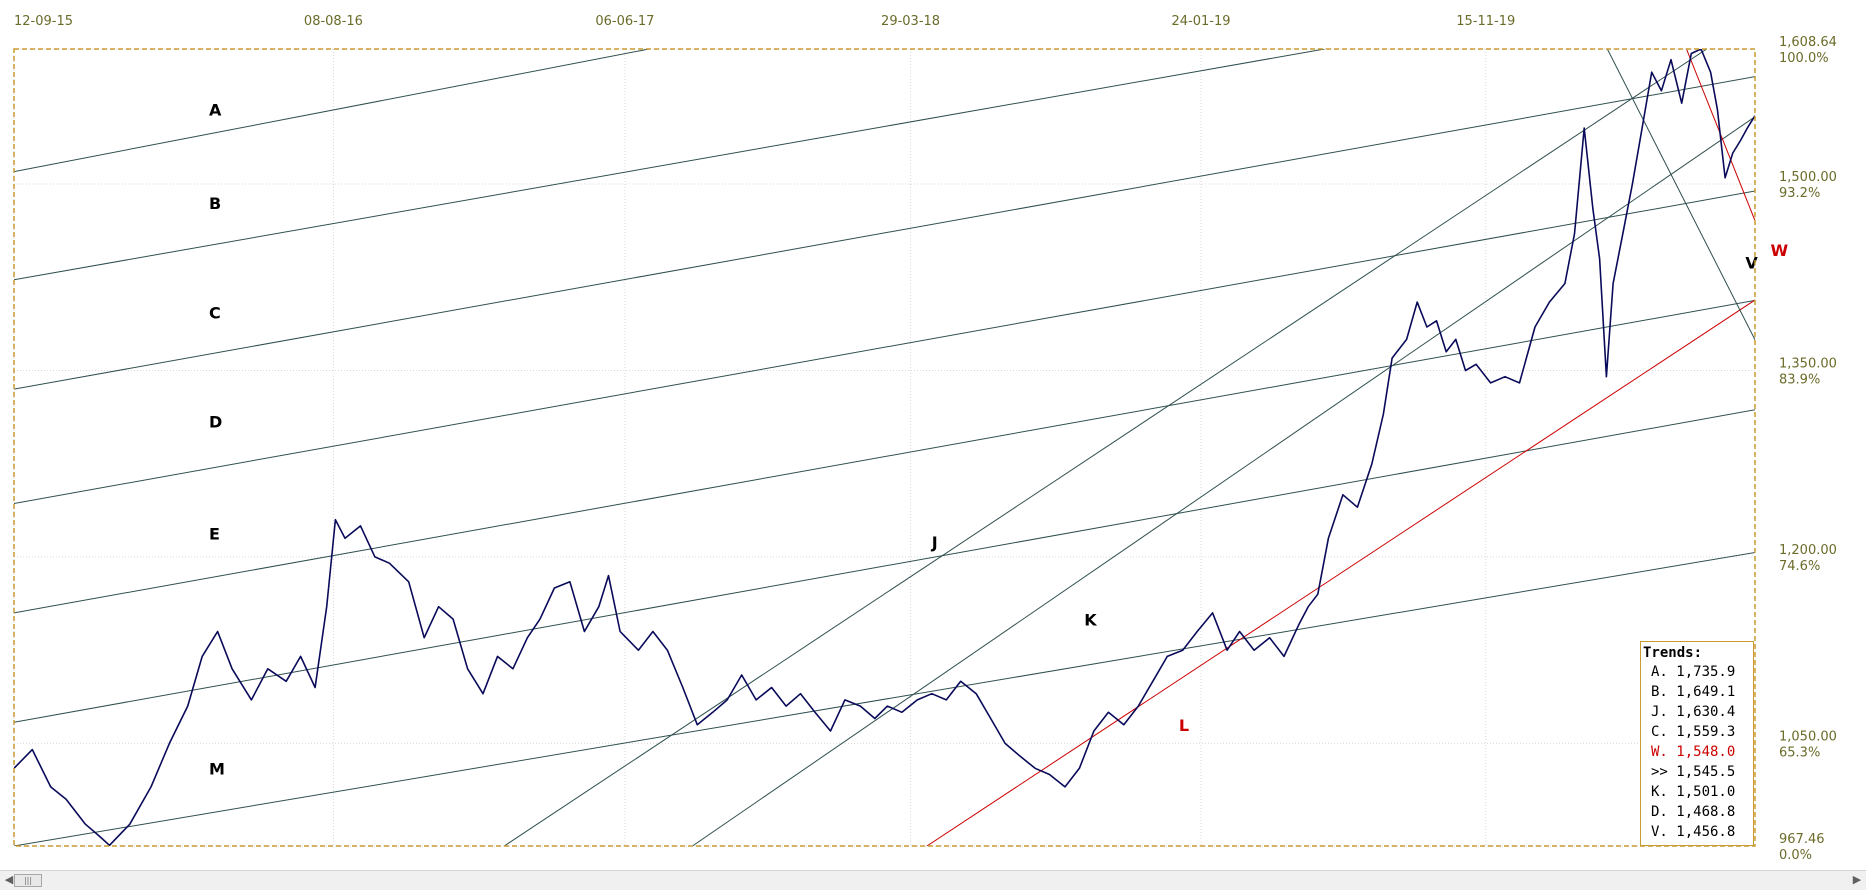 The width and height of the screenshot is (1866, 890). What do you see at coordinates (1802, 839) in the screenshot?
I see `y-tick-price-label: 967.46` at bounding box center [1802, 839].